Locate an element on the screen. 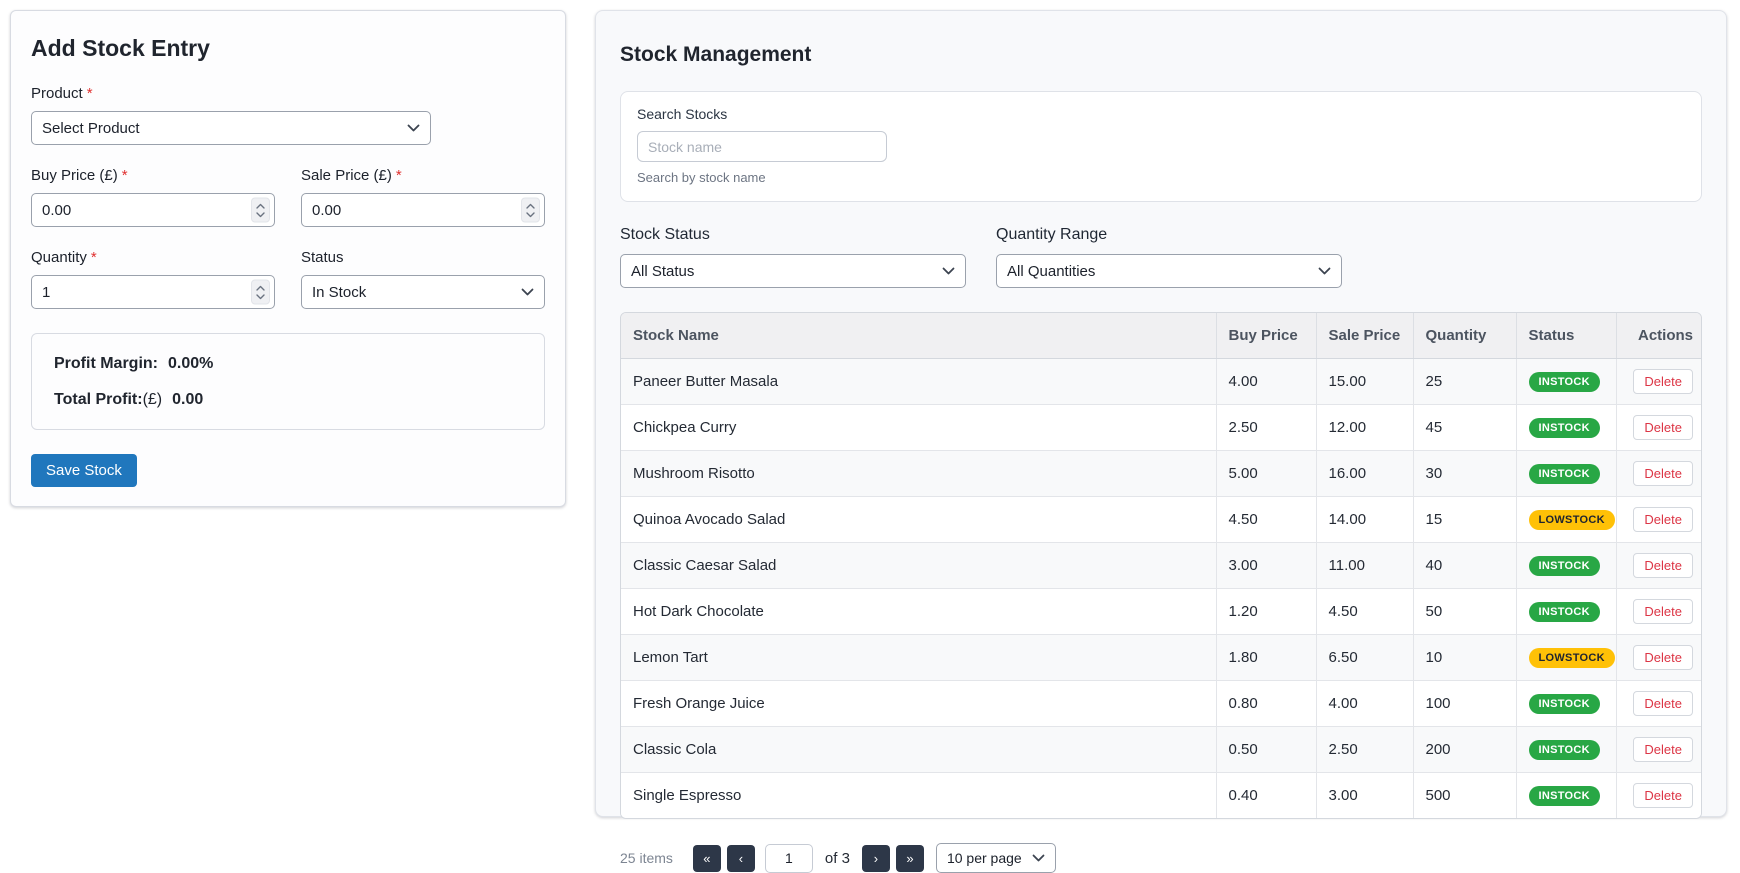 The image size is (1740, 873). product-label: Product * is located at coordinates (62, 93).